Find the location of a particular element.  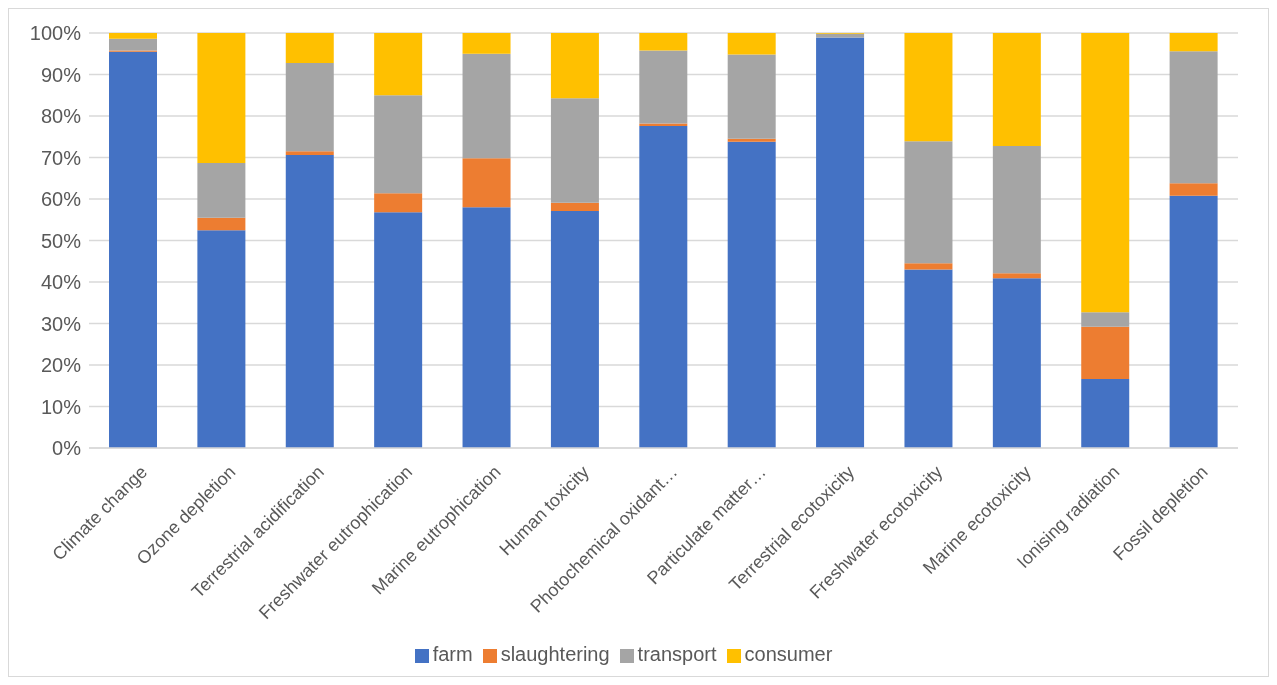

y-tick-label: 90% is located at coordinates (61, 74).